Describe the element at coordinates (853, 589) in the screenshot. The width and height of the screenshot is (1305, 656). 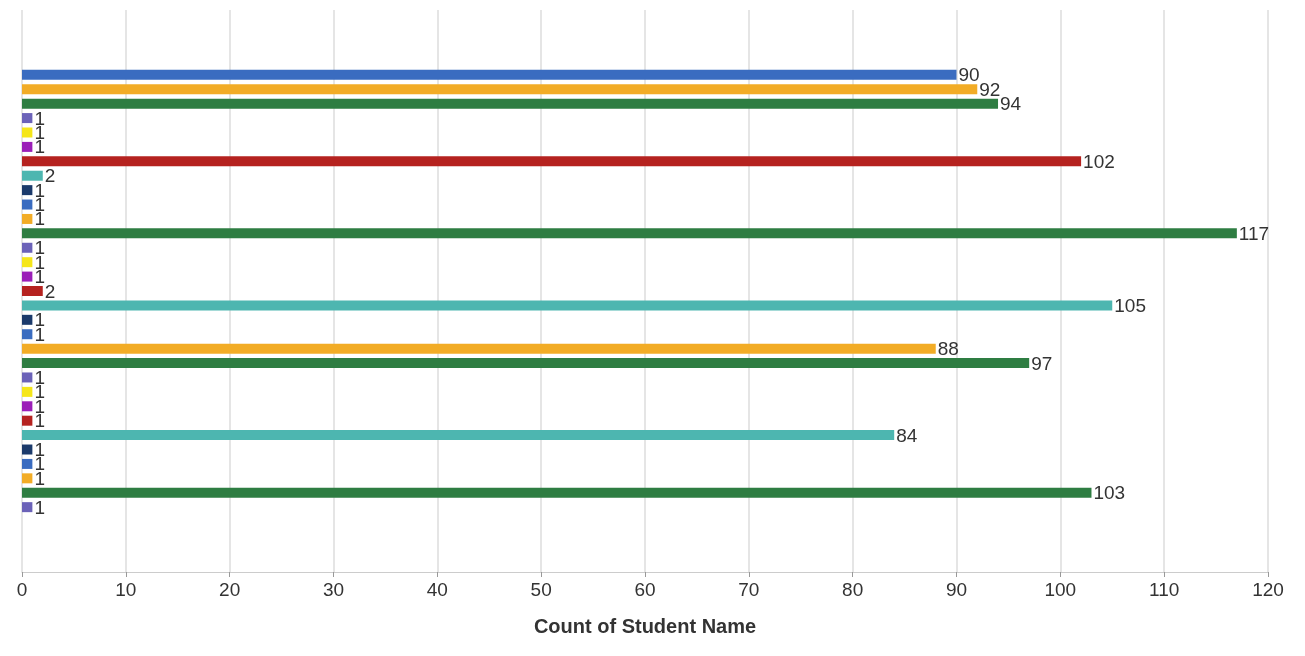
I see `x-tick-label: 80` at that location.